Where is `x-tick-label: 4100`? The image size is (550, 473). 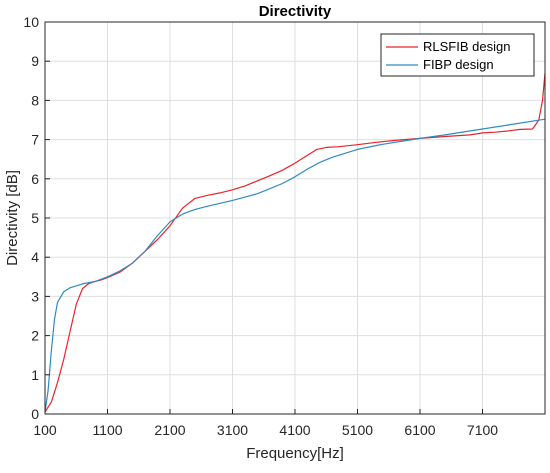 x-tick-label: 4100 is located at coordinates (294, 430).